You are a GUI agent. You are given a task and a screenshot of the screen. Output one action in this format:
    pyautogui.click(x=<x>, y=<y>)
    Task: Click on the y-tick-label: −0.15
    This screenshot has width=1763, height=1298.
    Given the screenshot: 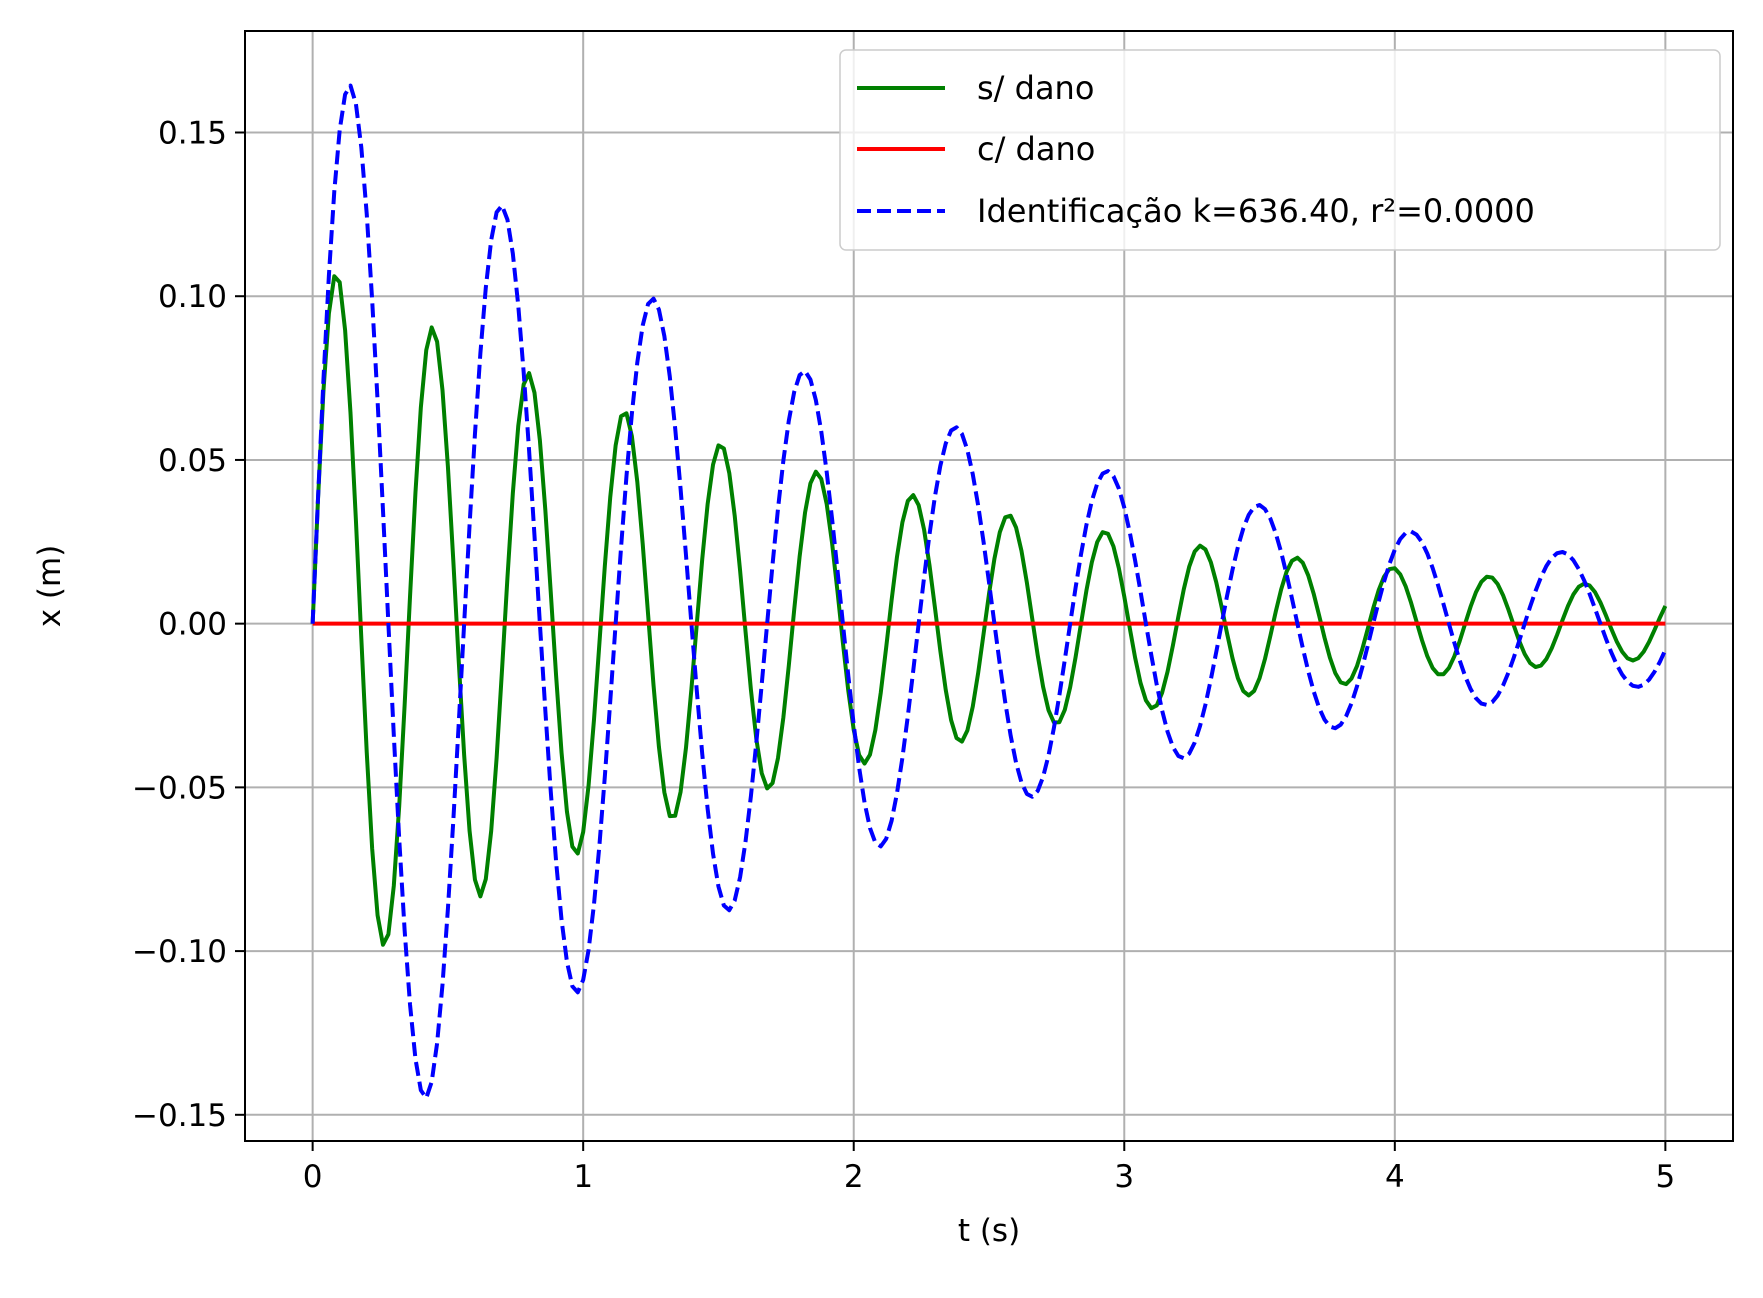 What is the action you would take?
    pyautogui.click(x=179, y=1116)
    